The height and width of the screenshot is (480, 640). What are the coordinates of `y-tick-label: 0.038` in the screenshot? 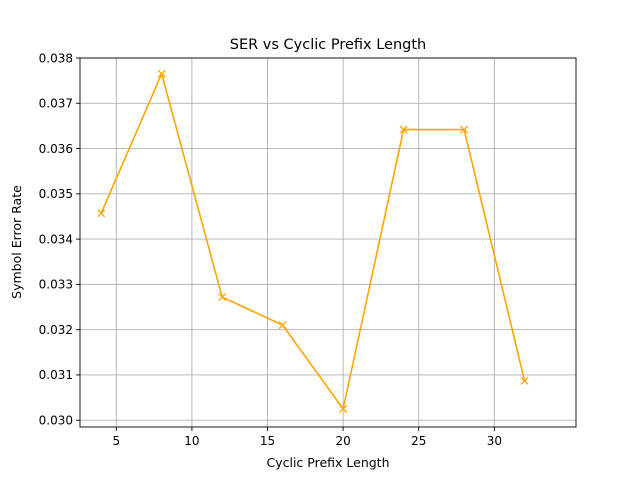 It's located at (56, 58).